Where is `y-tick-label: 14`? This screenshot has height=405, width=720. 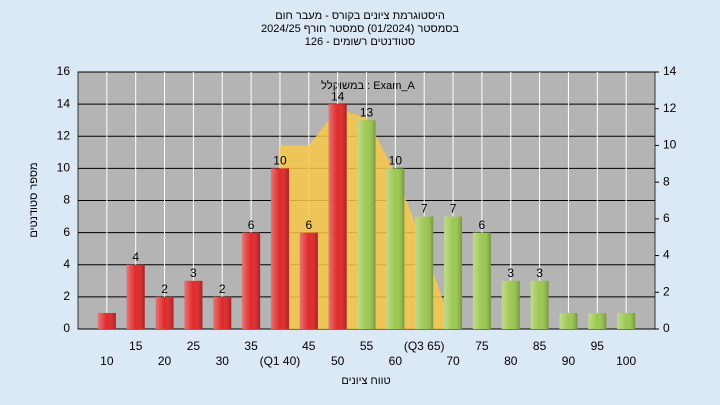
y-tick-label: 14 is located at coordinates (64, 103).